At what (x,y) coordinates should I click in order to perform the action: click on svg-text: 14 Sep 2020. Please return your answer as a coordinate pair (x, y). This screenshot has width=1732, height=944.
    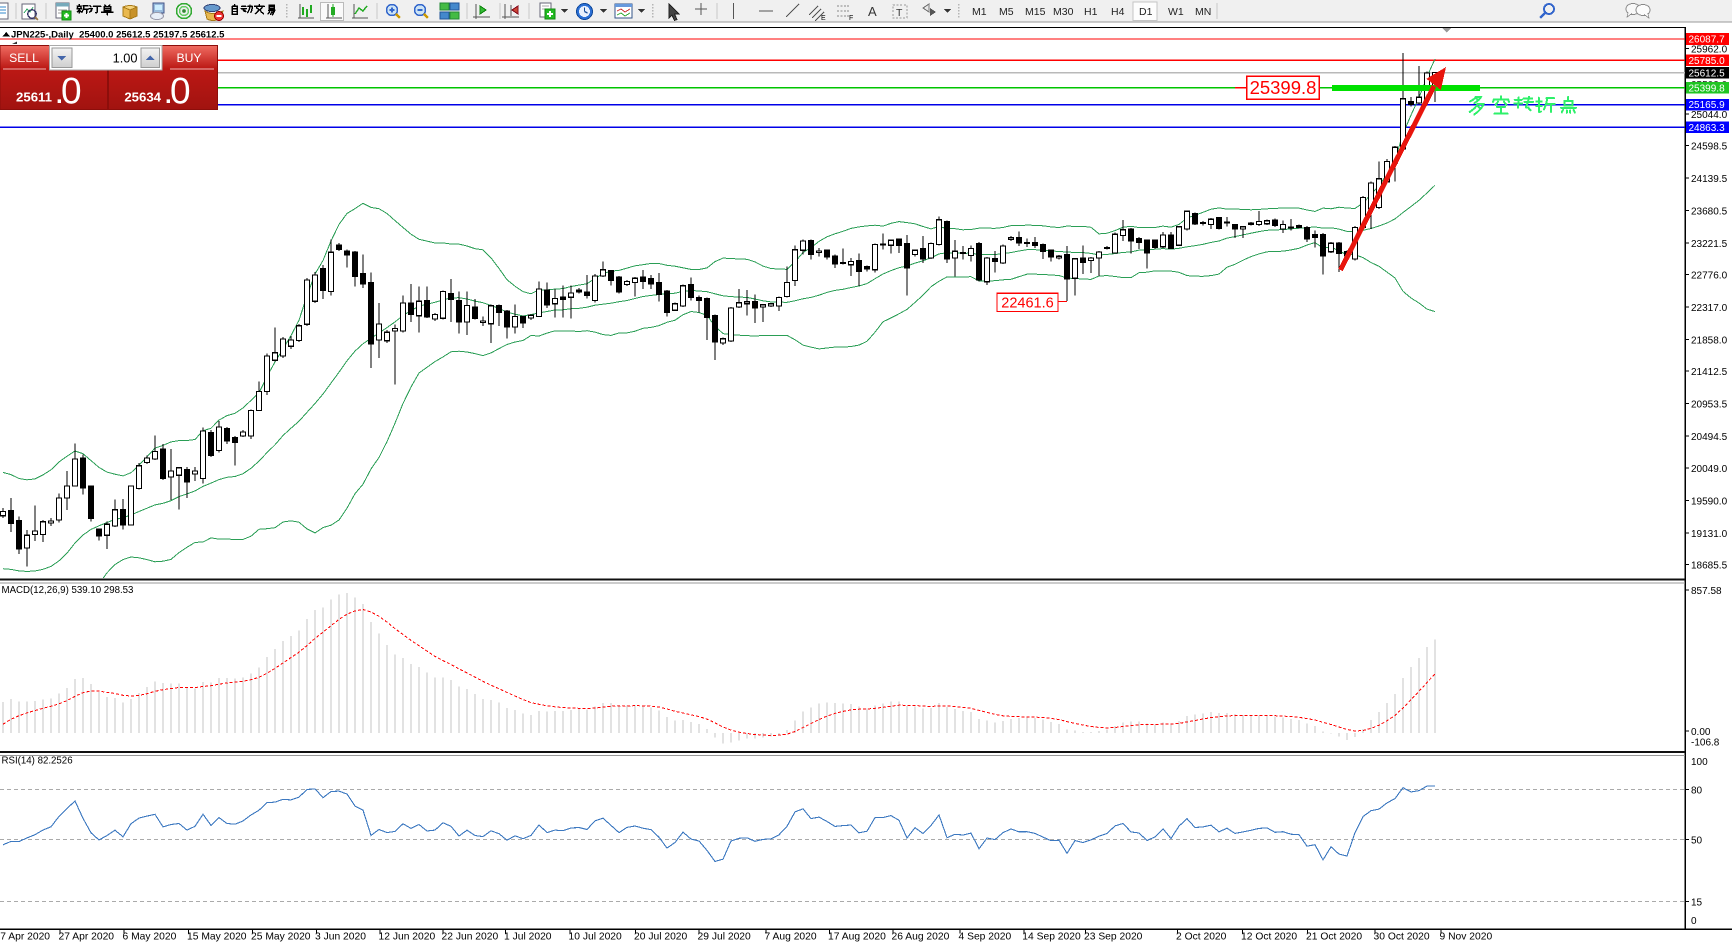
    Looking at the image, I should click on (1051, 937).